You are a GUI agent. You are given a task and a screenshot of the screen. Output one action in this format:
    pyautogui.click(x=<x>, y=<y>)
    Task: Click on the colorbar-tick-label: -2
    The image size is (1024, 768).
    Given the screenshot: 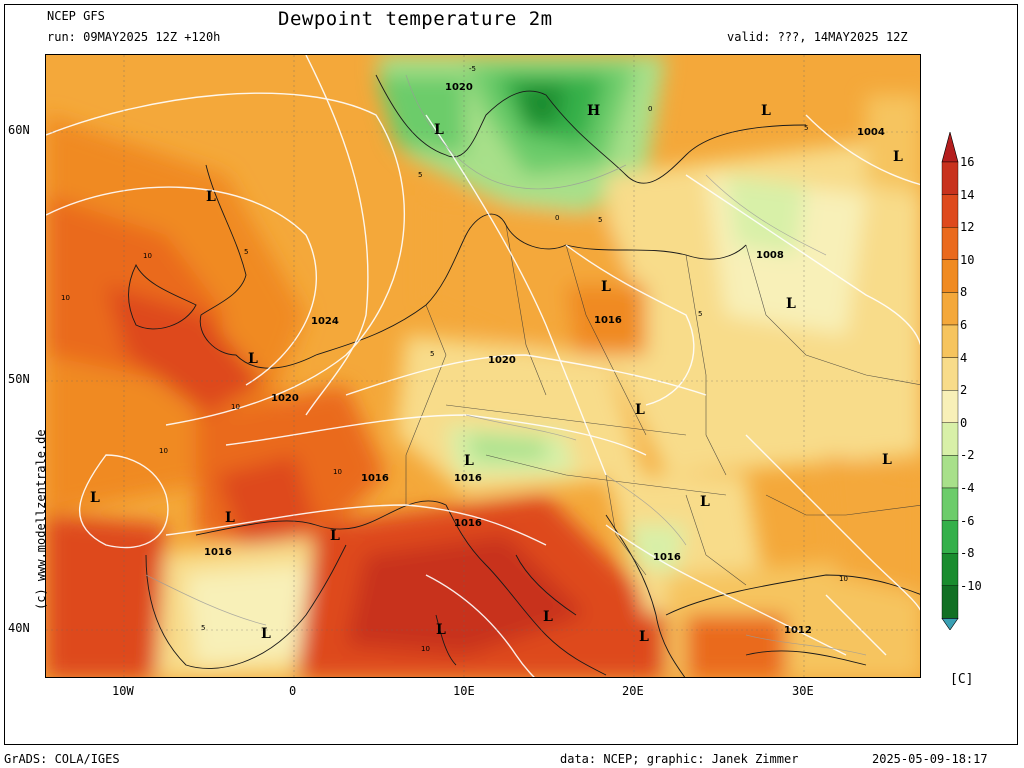 What is the action you would take?
    pyautogui.click(x=967, y=455)
    